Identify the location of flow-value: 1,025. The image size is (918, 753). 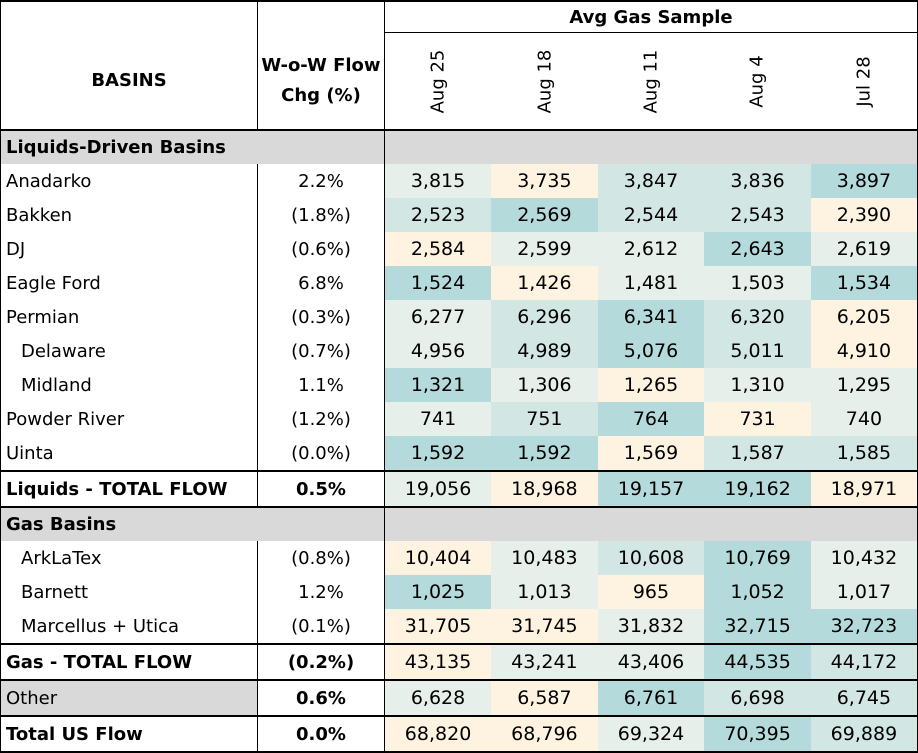
(438, 592).